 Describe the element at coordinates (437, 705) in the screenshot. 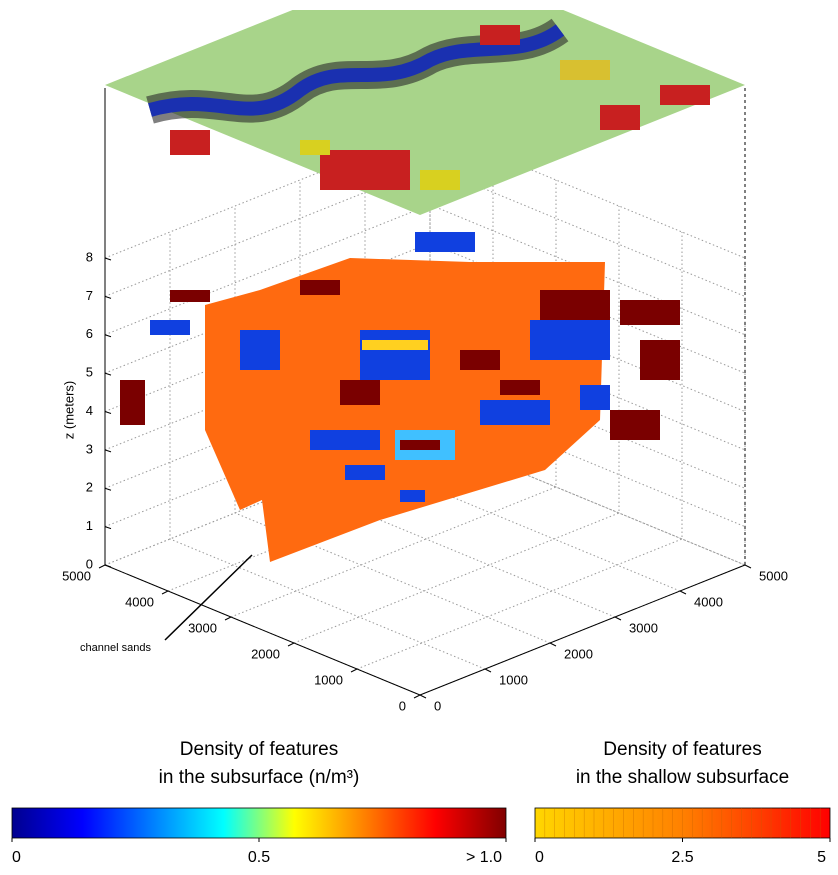

I see `y-tick-label: 0` at that location.